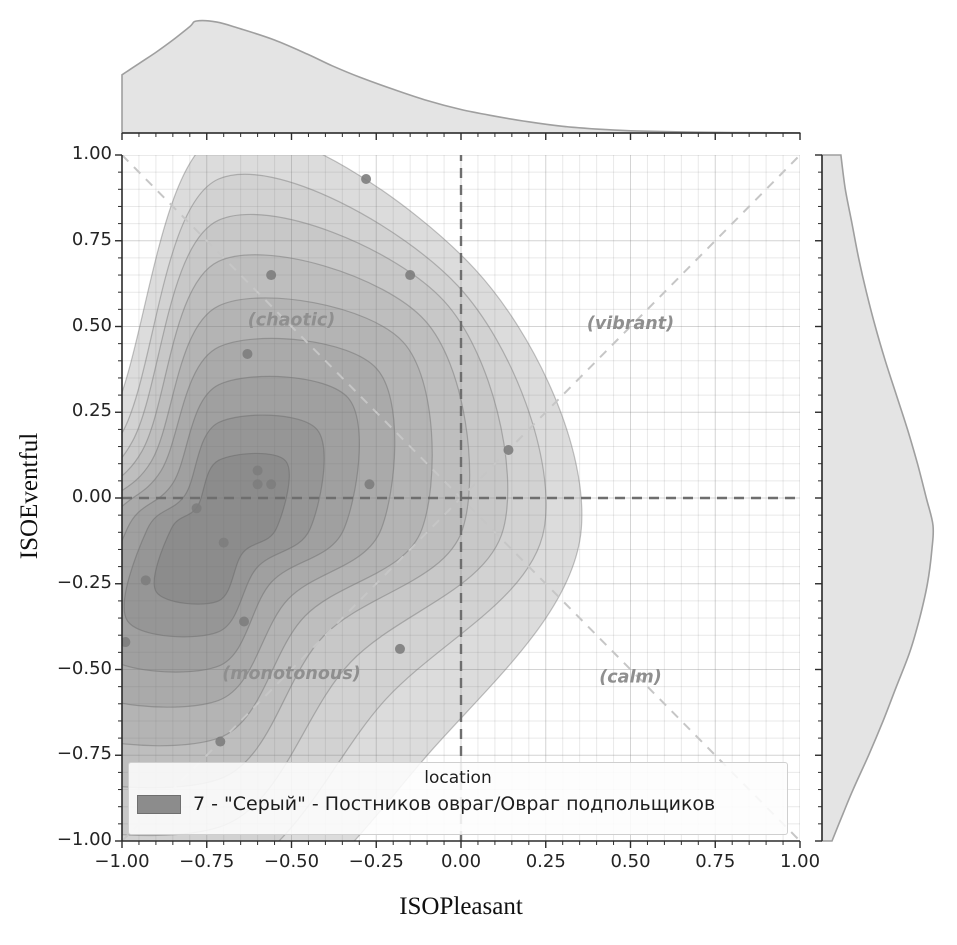  What do you see at coordinates (461, 906) in the screenshot?
I see `x-axis-title: ISOPleasant` at bounding box center [461, 906].